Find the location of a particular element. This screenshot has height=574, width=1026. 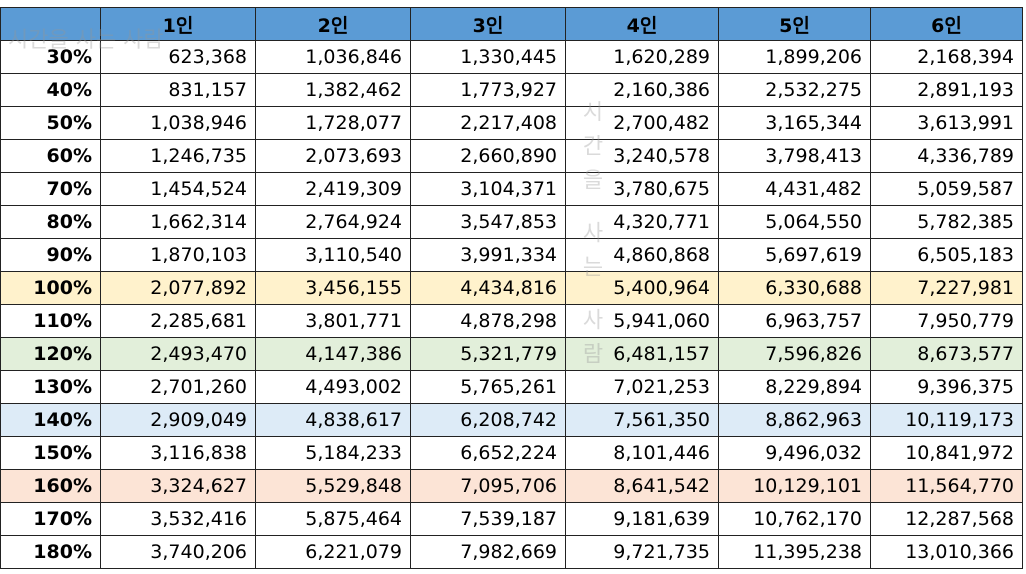

row-label: 90% is located at coordinates (50, 255).